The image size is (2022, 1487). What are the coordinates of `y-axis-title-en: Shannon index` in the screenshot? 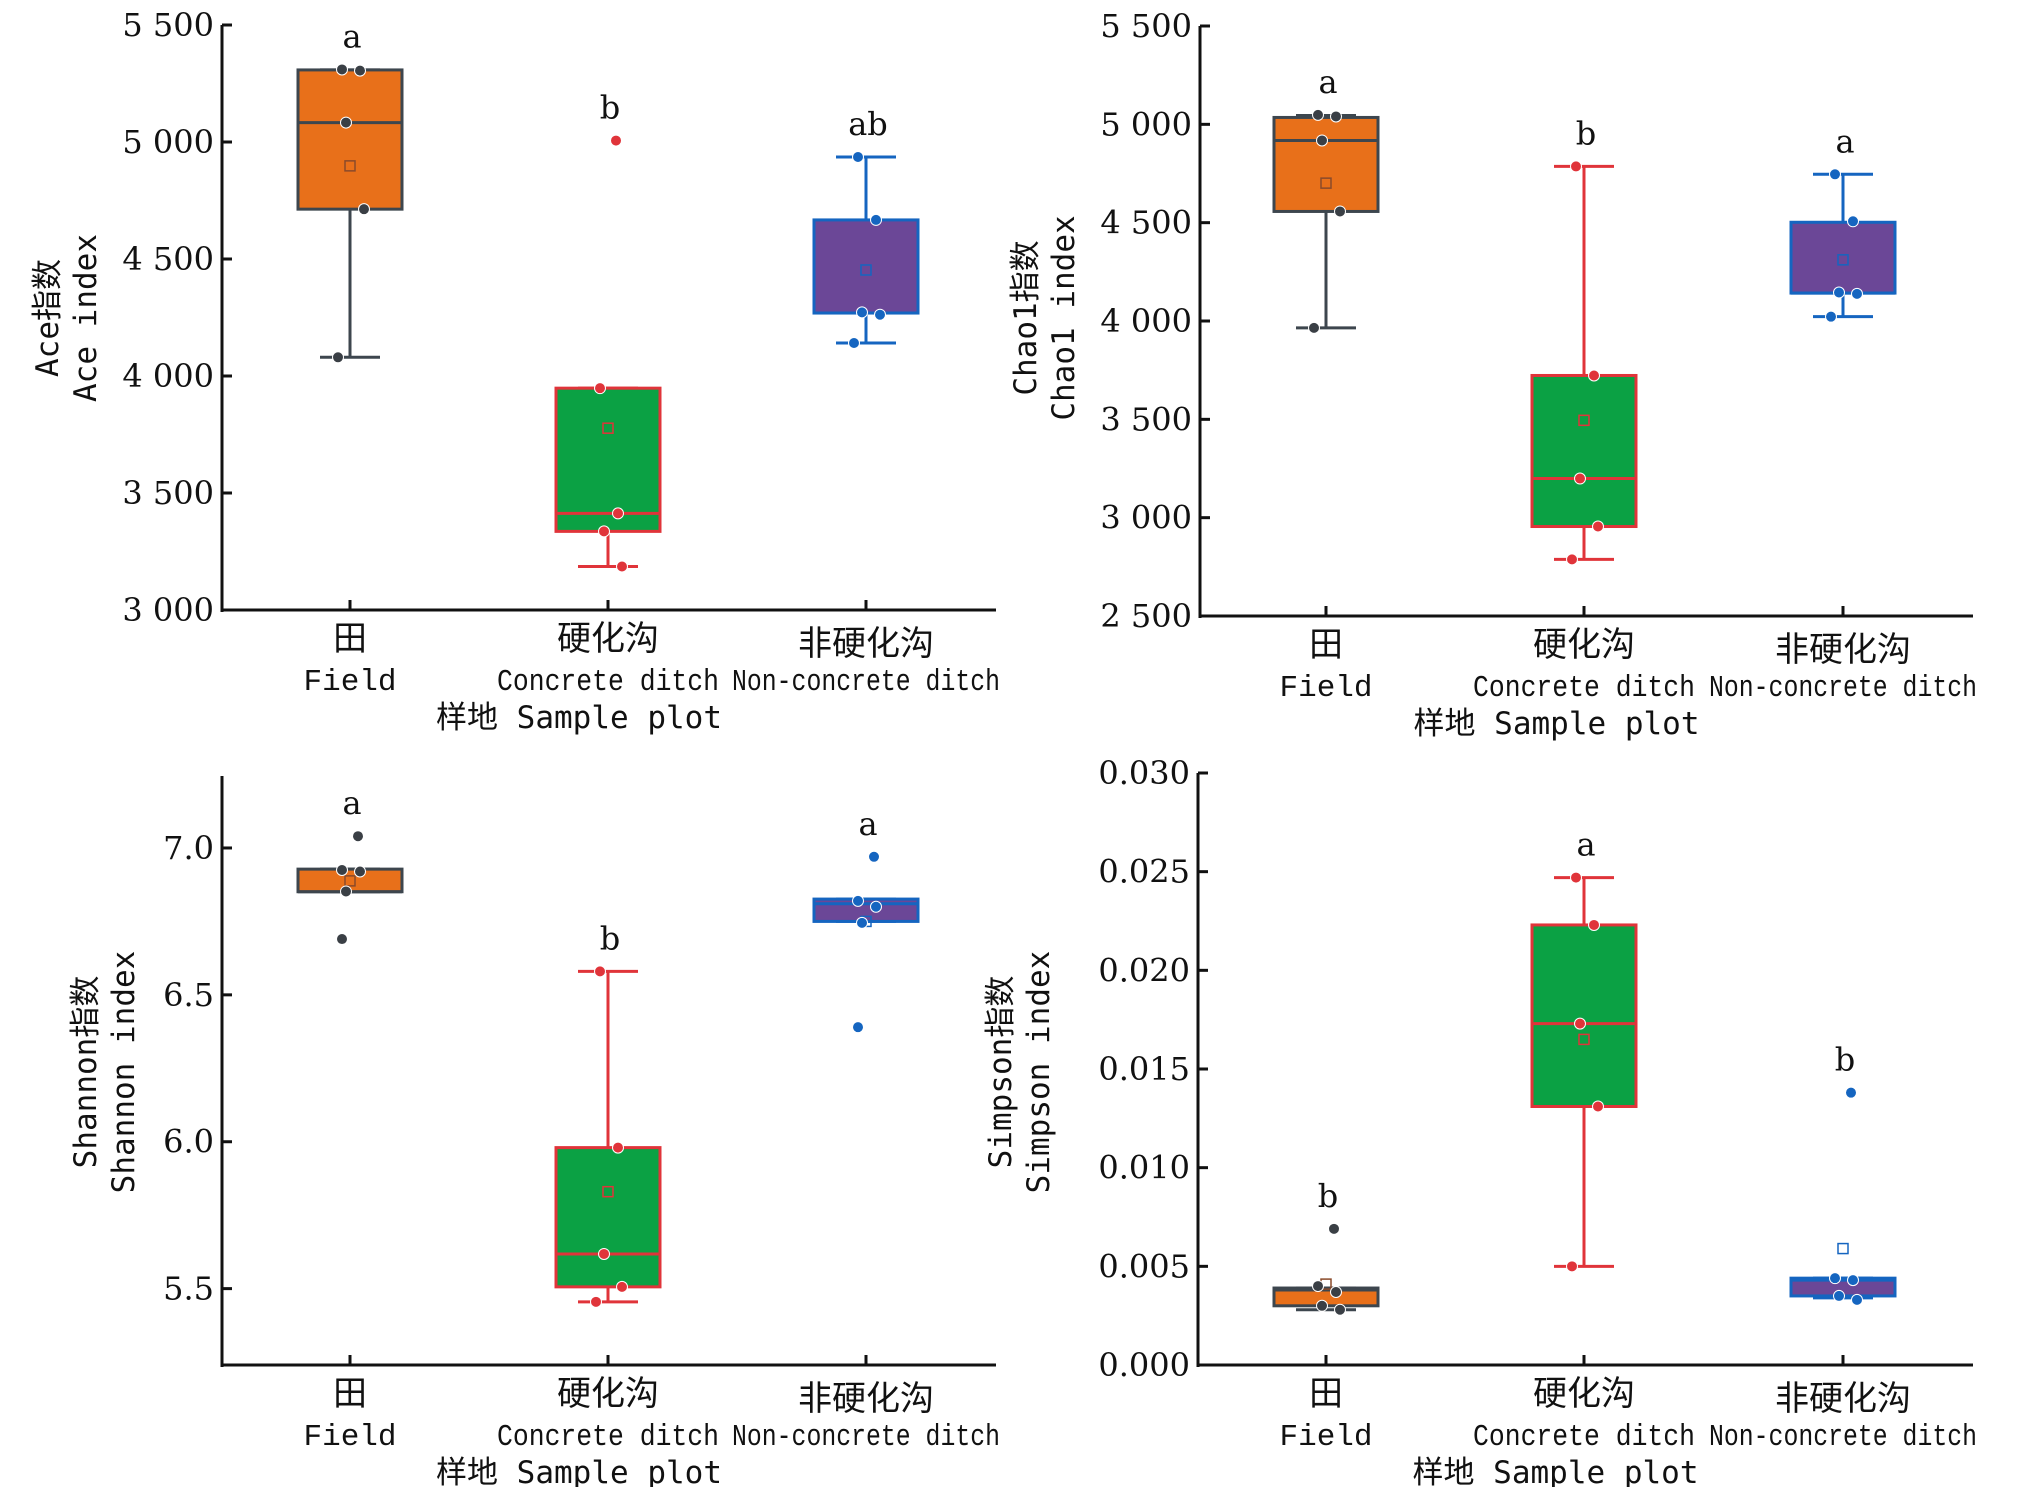 It's located at (124, 1072).